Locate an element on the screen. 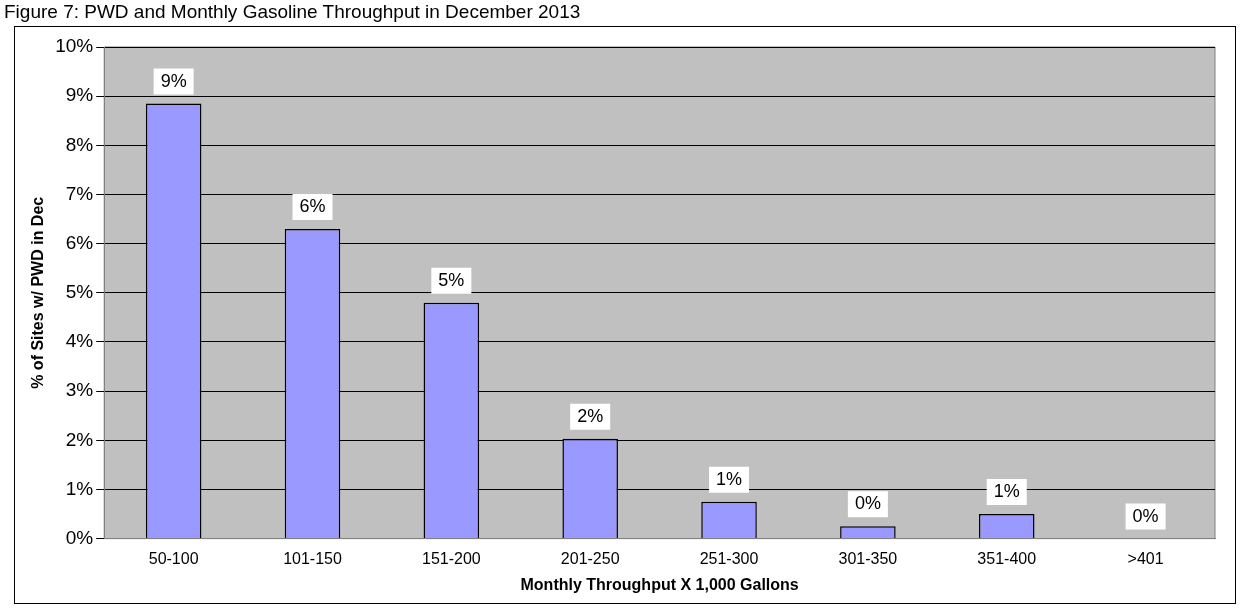 This screenshot has width=1250, height=613. y-tick-label: 7% is located at coordinates (79, 193).